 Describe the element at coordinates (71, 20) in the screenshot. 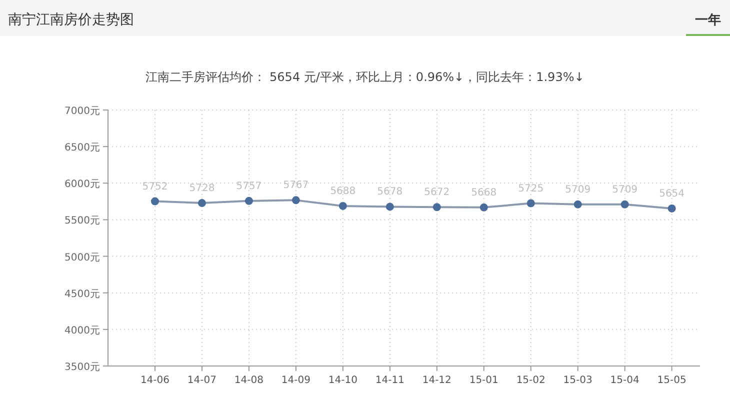

I see `chart-title: 南宁江南房价走势图` at that location.